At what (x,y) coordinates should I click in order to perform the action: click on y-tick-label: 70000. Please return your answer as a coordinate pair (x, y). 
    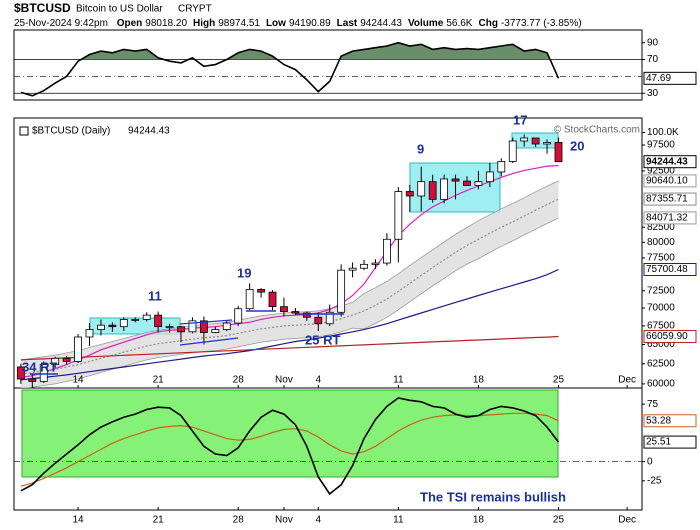
    Looking at the image, I should click on (661, 308).